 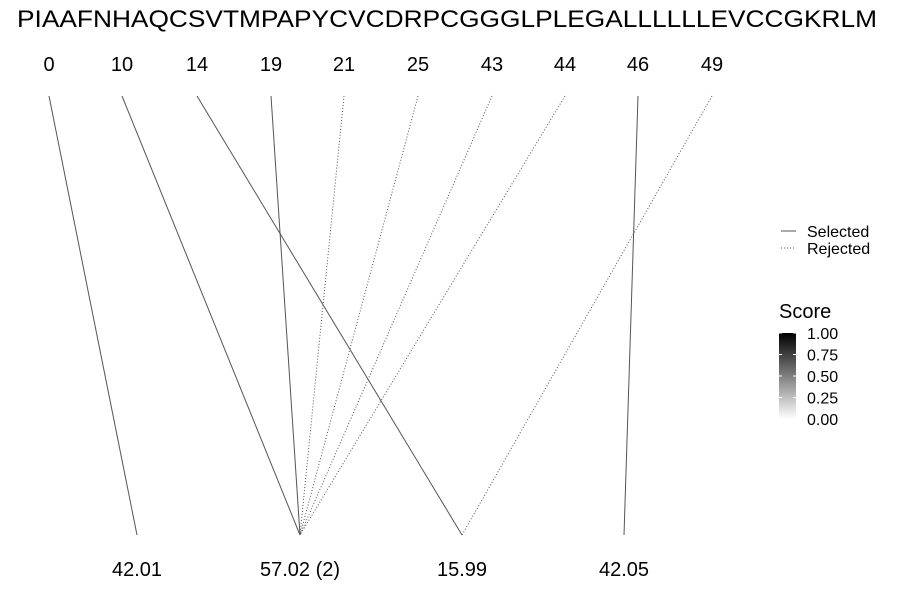 What do you see at coordinates (122, 65) in the screenshot?
I see `position-label: 10` at bounding box center [122, 65].